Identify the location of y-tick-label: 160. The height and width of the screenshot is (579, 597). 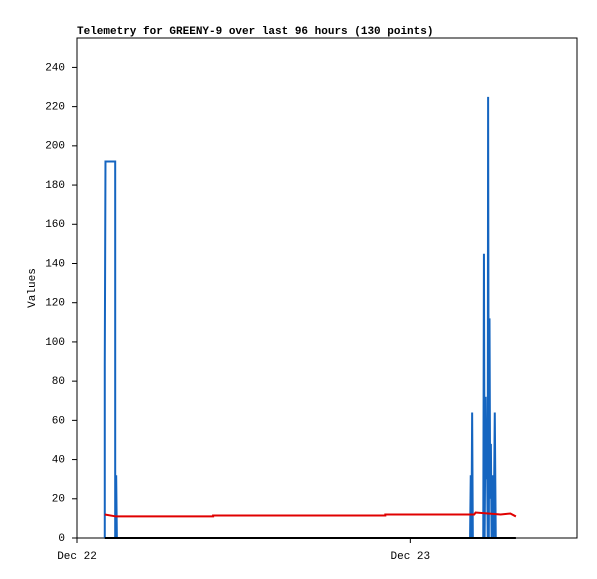
(55, 225).